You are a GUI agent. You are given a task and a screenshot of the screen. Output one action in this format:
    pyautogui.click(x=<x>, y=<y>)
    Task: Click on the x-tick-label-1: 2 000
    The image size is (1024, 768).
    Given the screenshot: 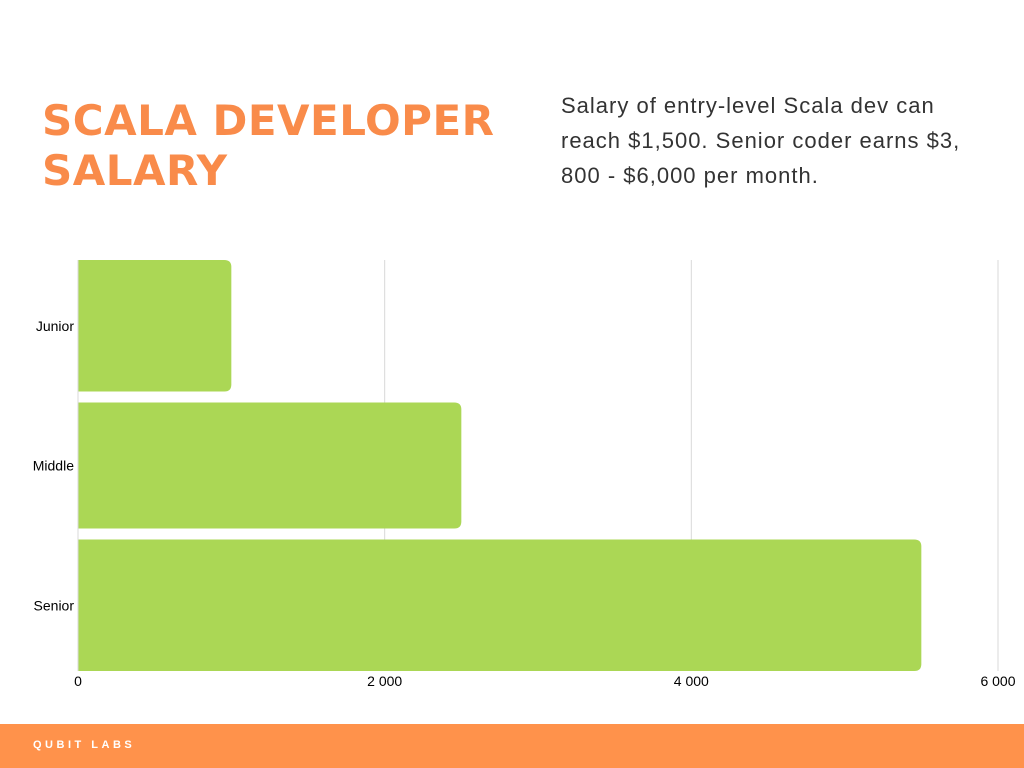 What is the action you would take?
    pyautogui.click(x=384, y=681)
    